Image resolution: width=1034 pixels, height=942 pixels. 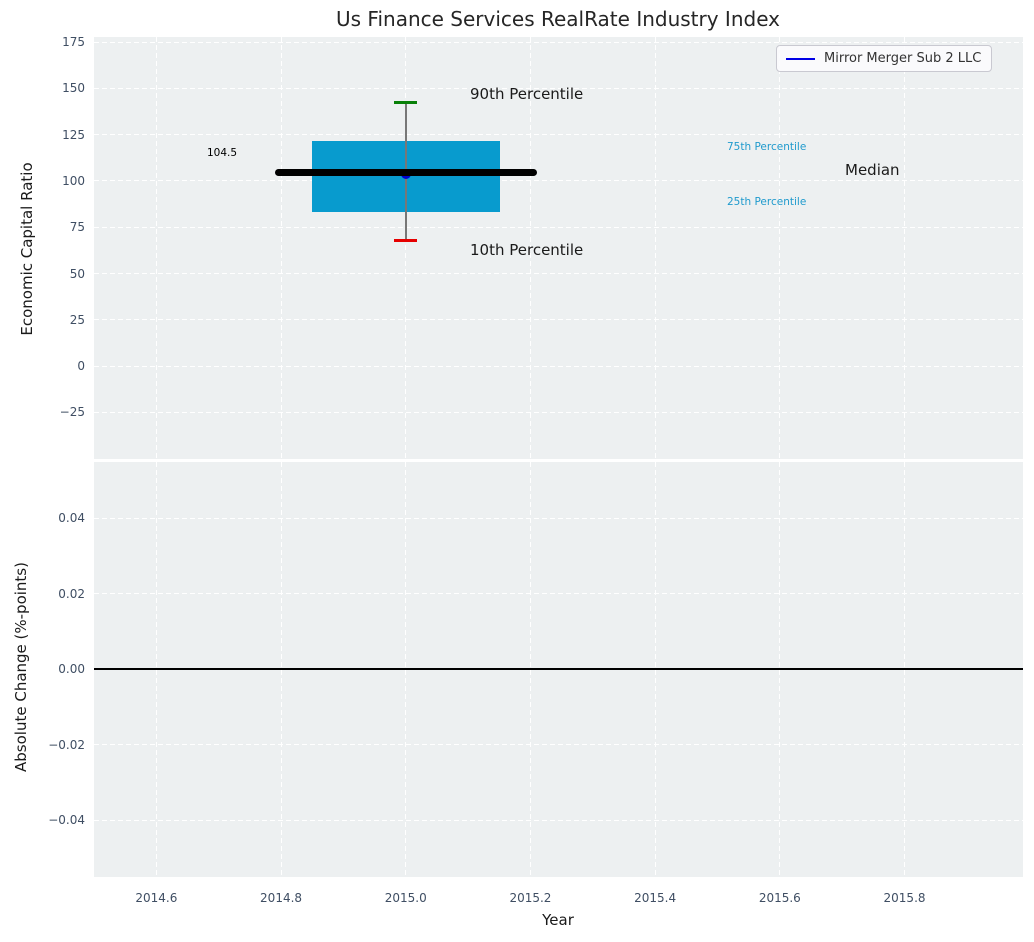 I want to click on annotation-median-value: 104.5, so click(x=222, y=153).